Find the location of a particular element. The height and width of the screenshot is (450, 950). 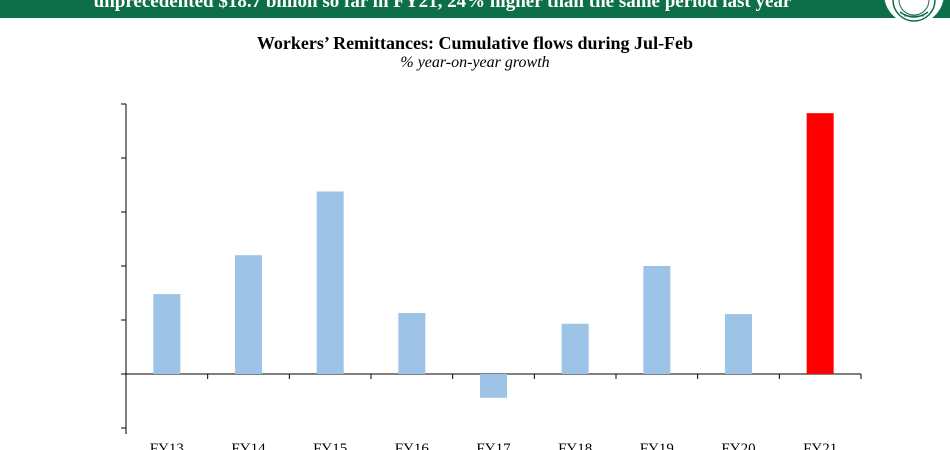

x-tick-label-fy17: FY17 is located at coordinates (493, 445).